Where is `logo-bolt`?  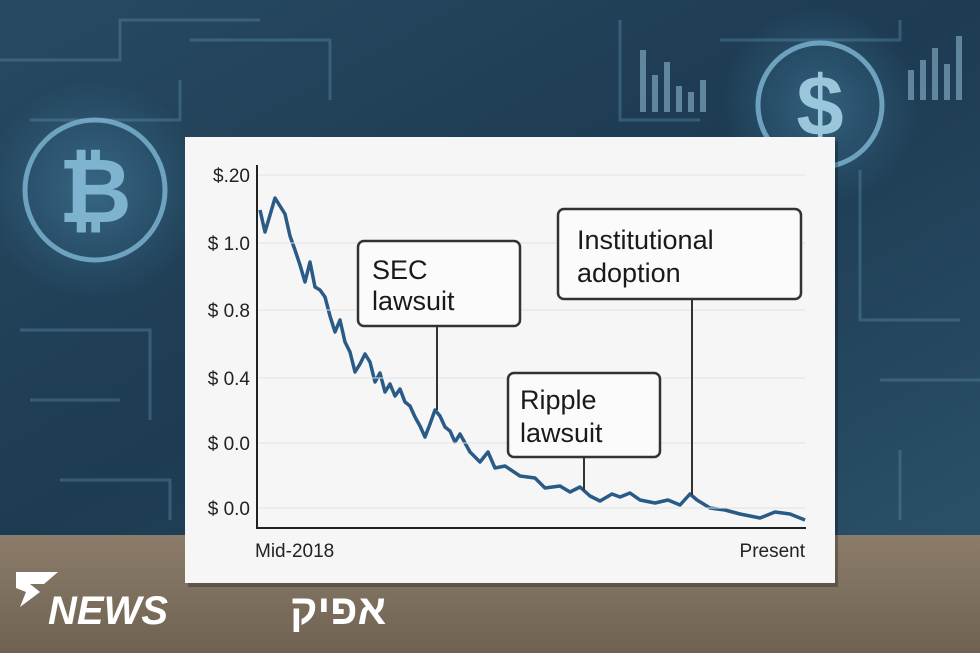 logo-bolt is located at coordinates (37, 589).